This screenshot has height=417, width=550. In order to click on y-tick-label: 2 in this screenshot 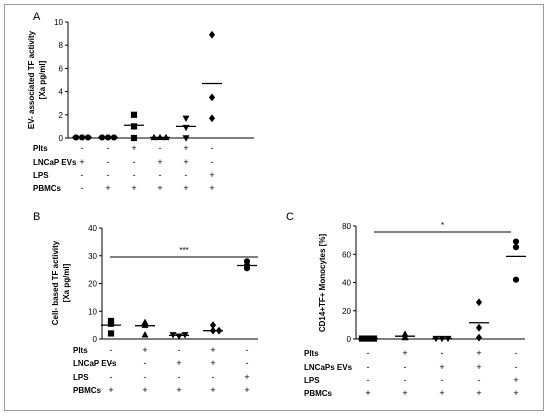, I will do `click(61, 115)`.